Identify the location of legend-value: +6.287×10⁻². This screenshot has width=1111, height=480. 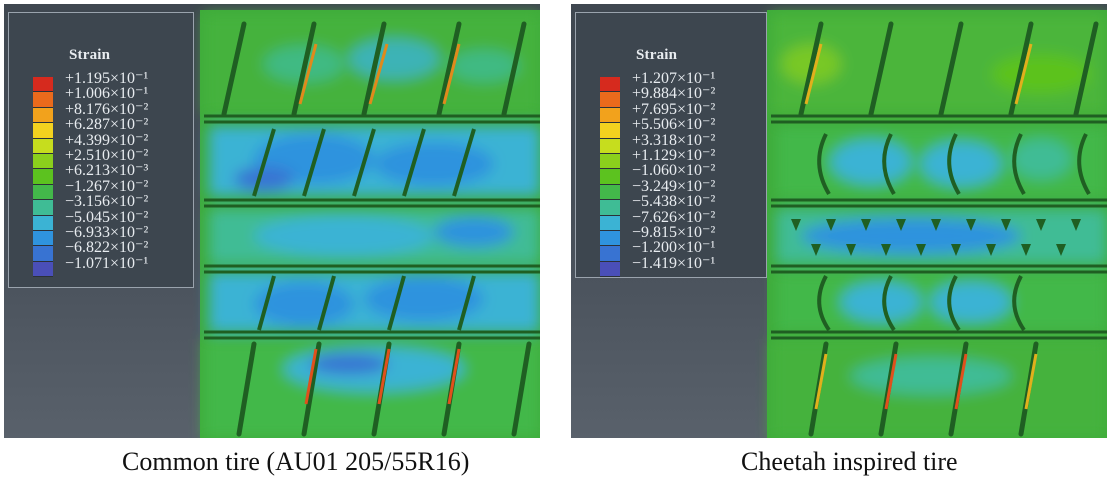
(107, 125).